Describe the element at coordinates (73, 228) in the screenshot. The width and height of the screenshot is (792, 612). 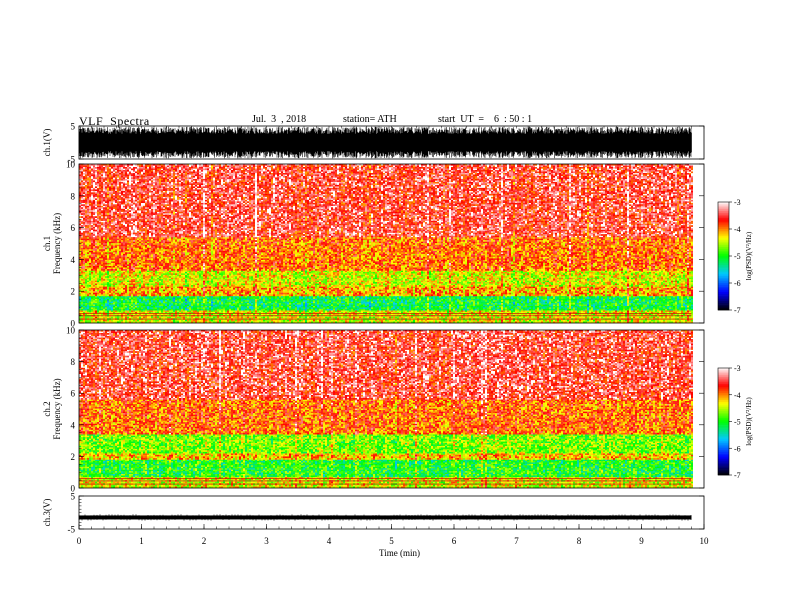
I see `ch1-spectrogram-ytick-label: 6` at that location.